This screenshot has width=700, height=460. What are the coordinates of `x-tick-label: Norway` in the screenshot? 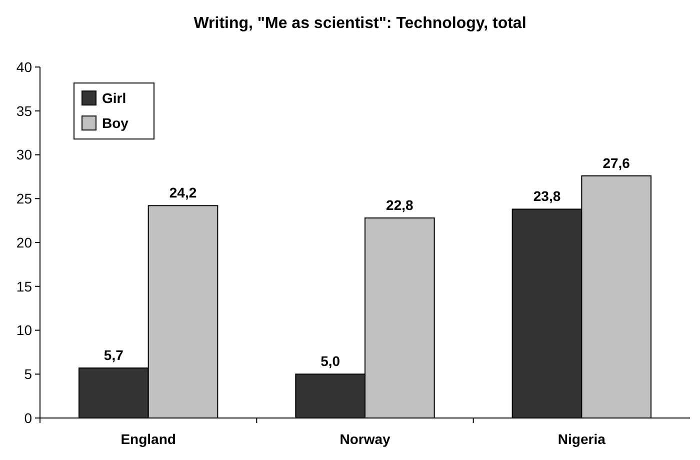 It's located at (365, 439).